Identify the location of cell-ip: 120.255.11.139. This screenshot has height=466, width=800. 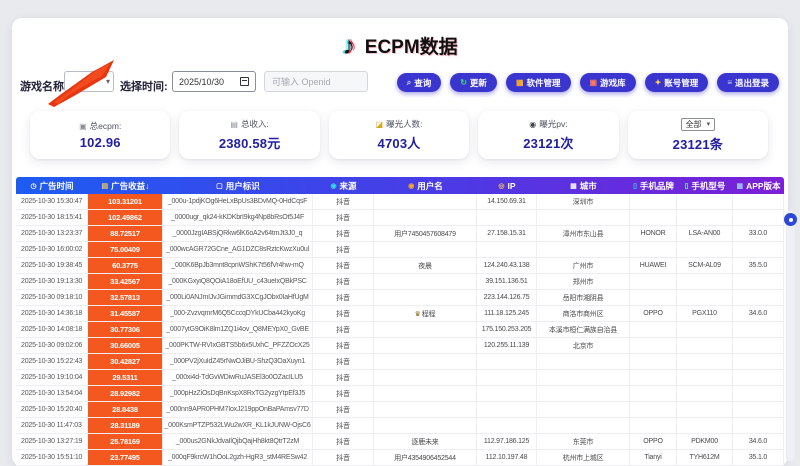
(507, 345).